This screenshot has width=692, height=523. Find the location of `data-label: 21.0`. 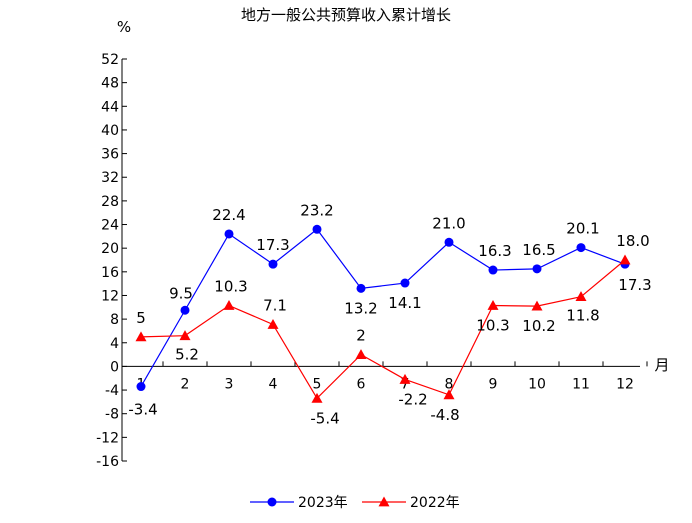

data-label: 21.0 is located at coordinates (448, 223).